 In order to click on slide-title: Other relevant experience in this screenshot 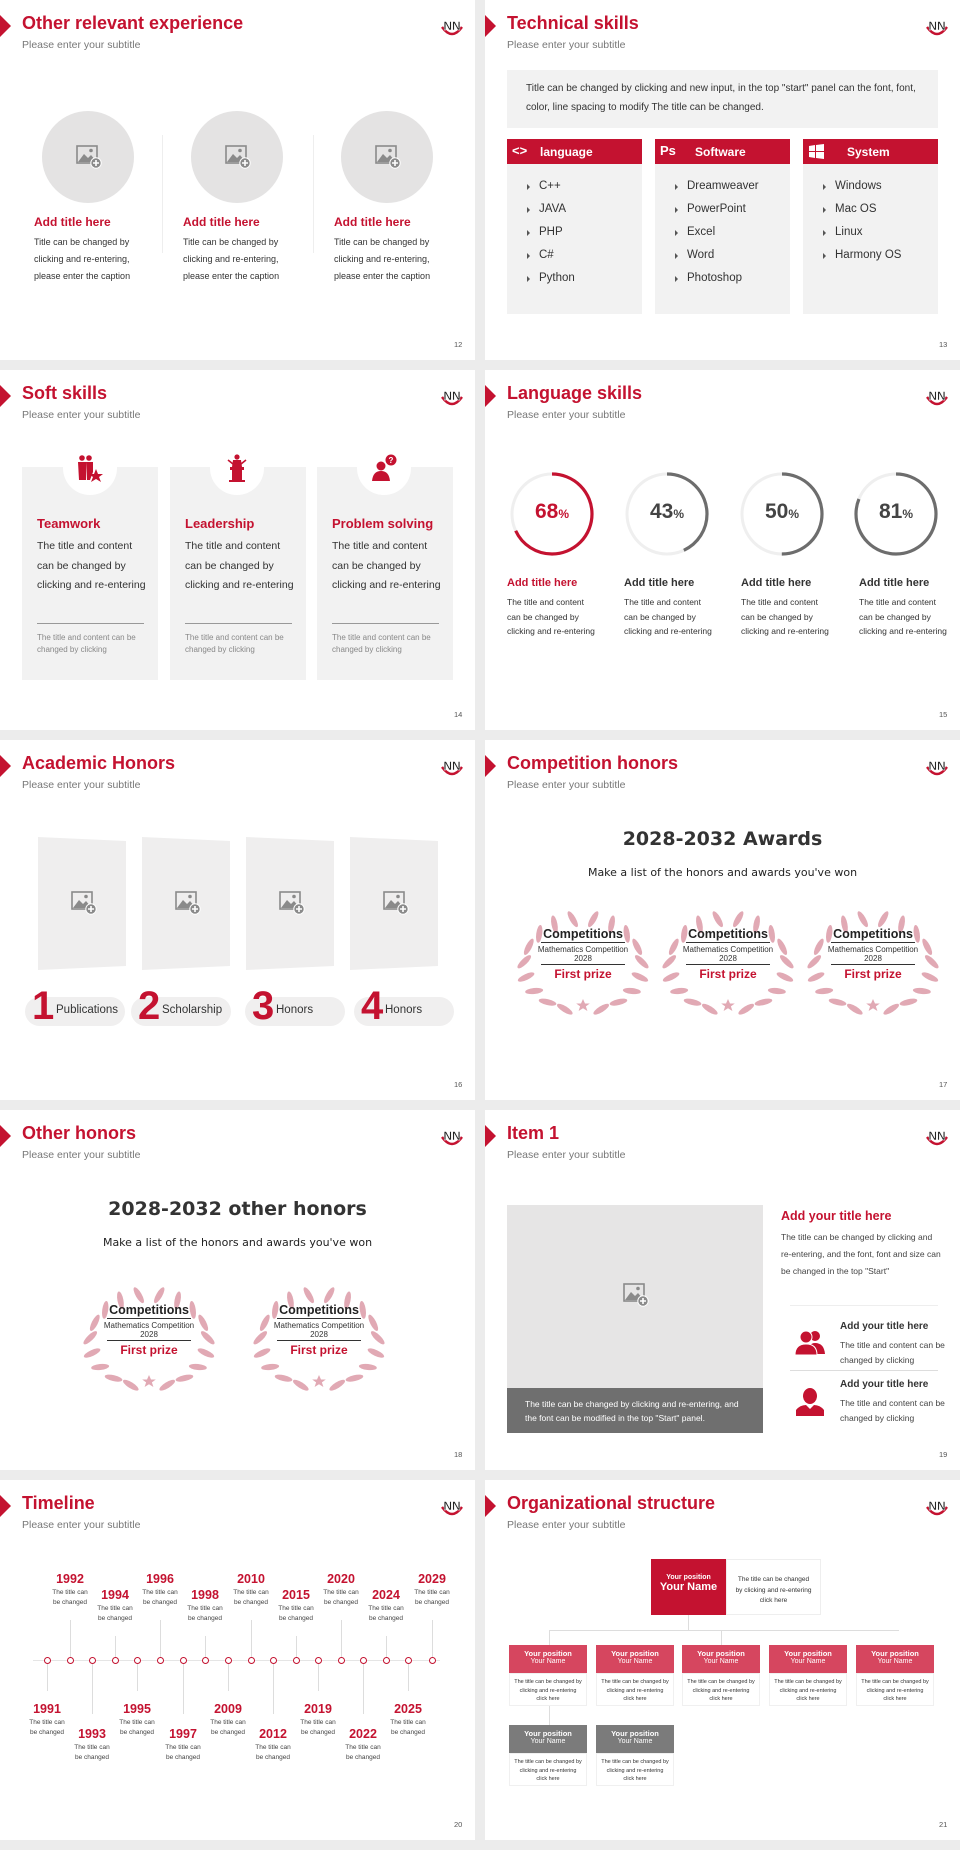, I will do `click(133, 23)`.